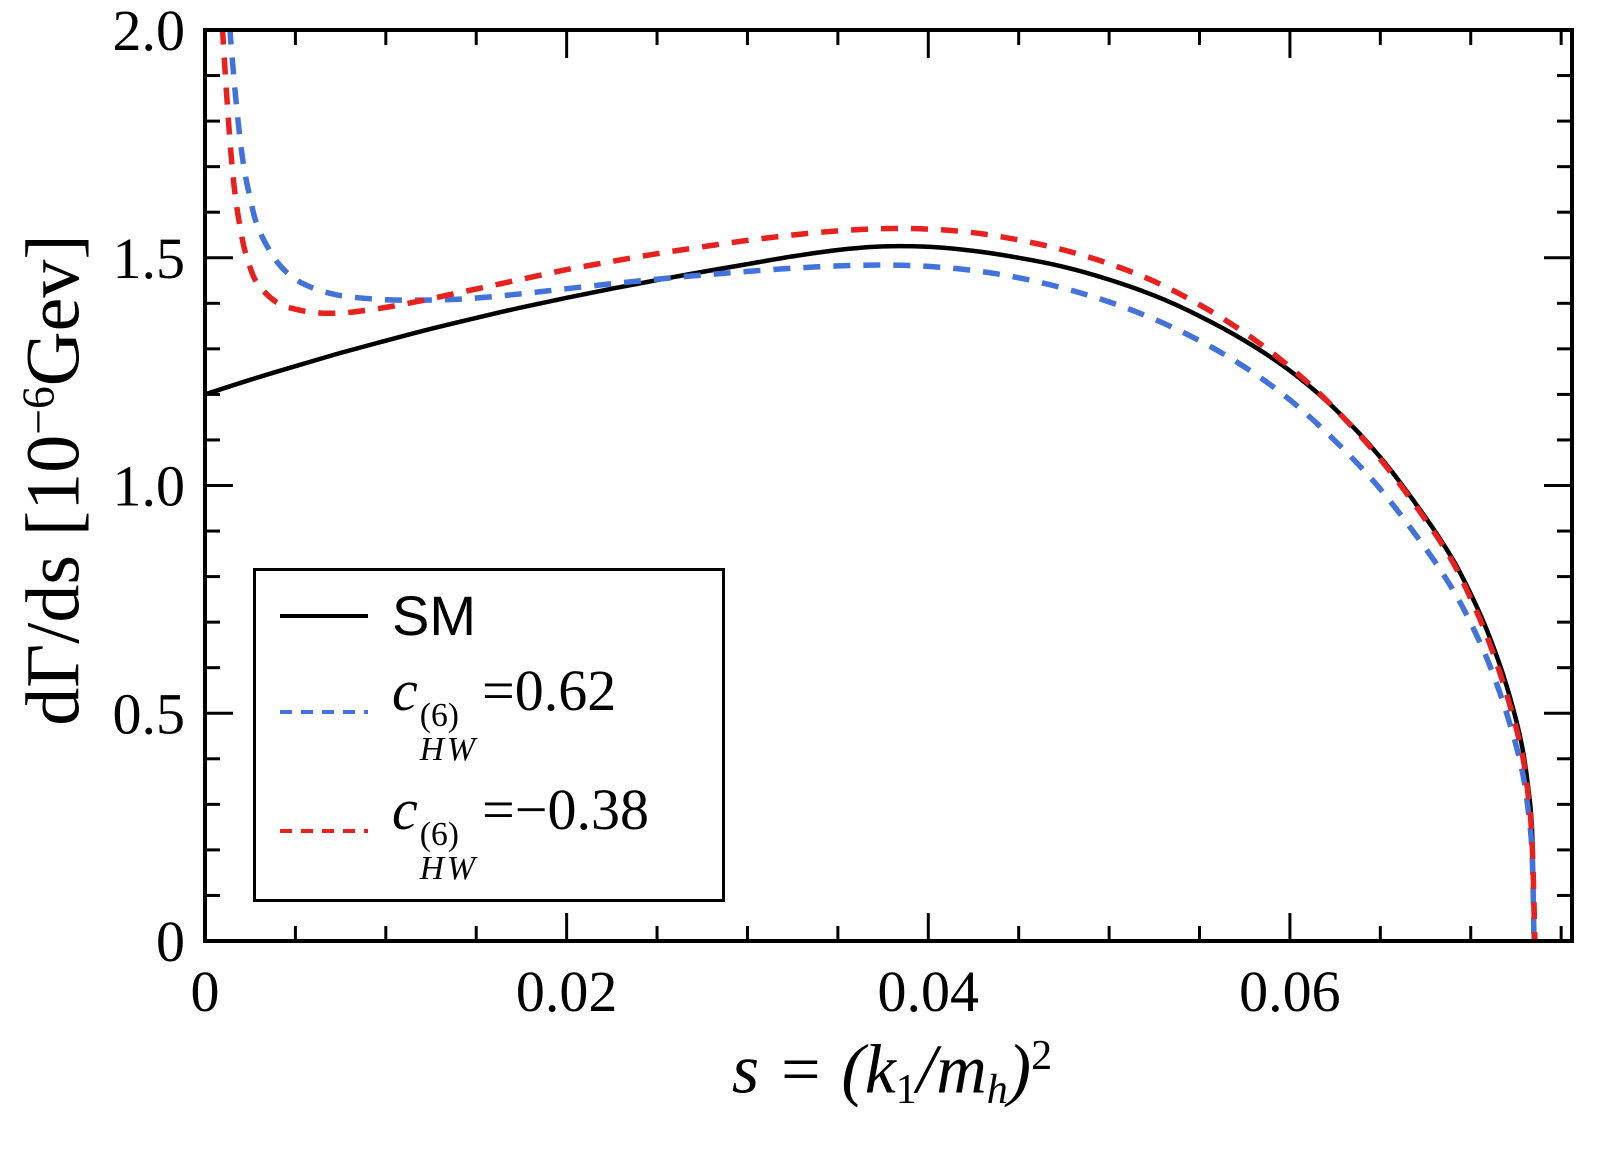 This screenshot has height=1160, width=1600. I want to click on coefficient-value: =0.62, so click(549, 690).